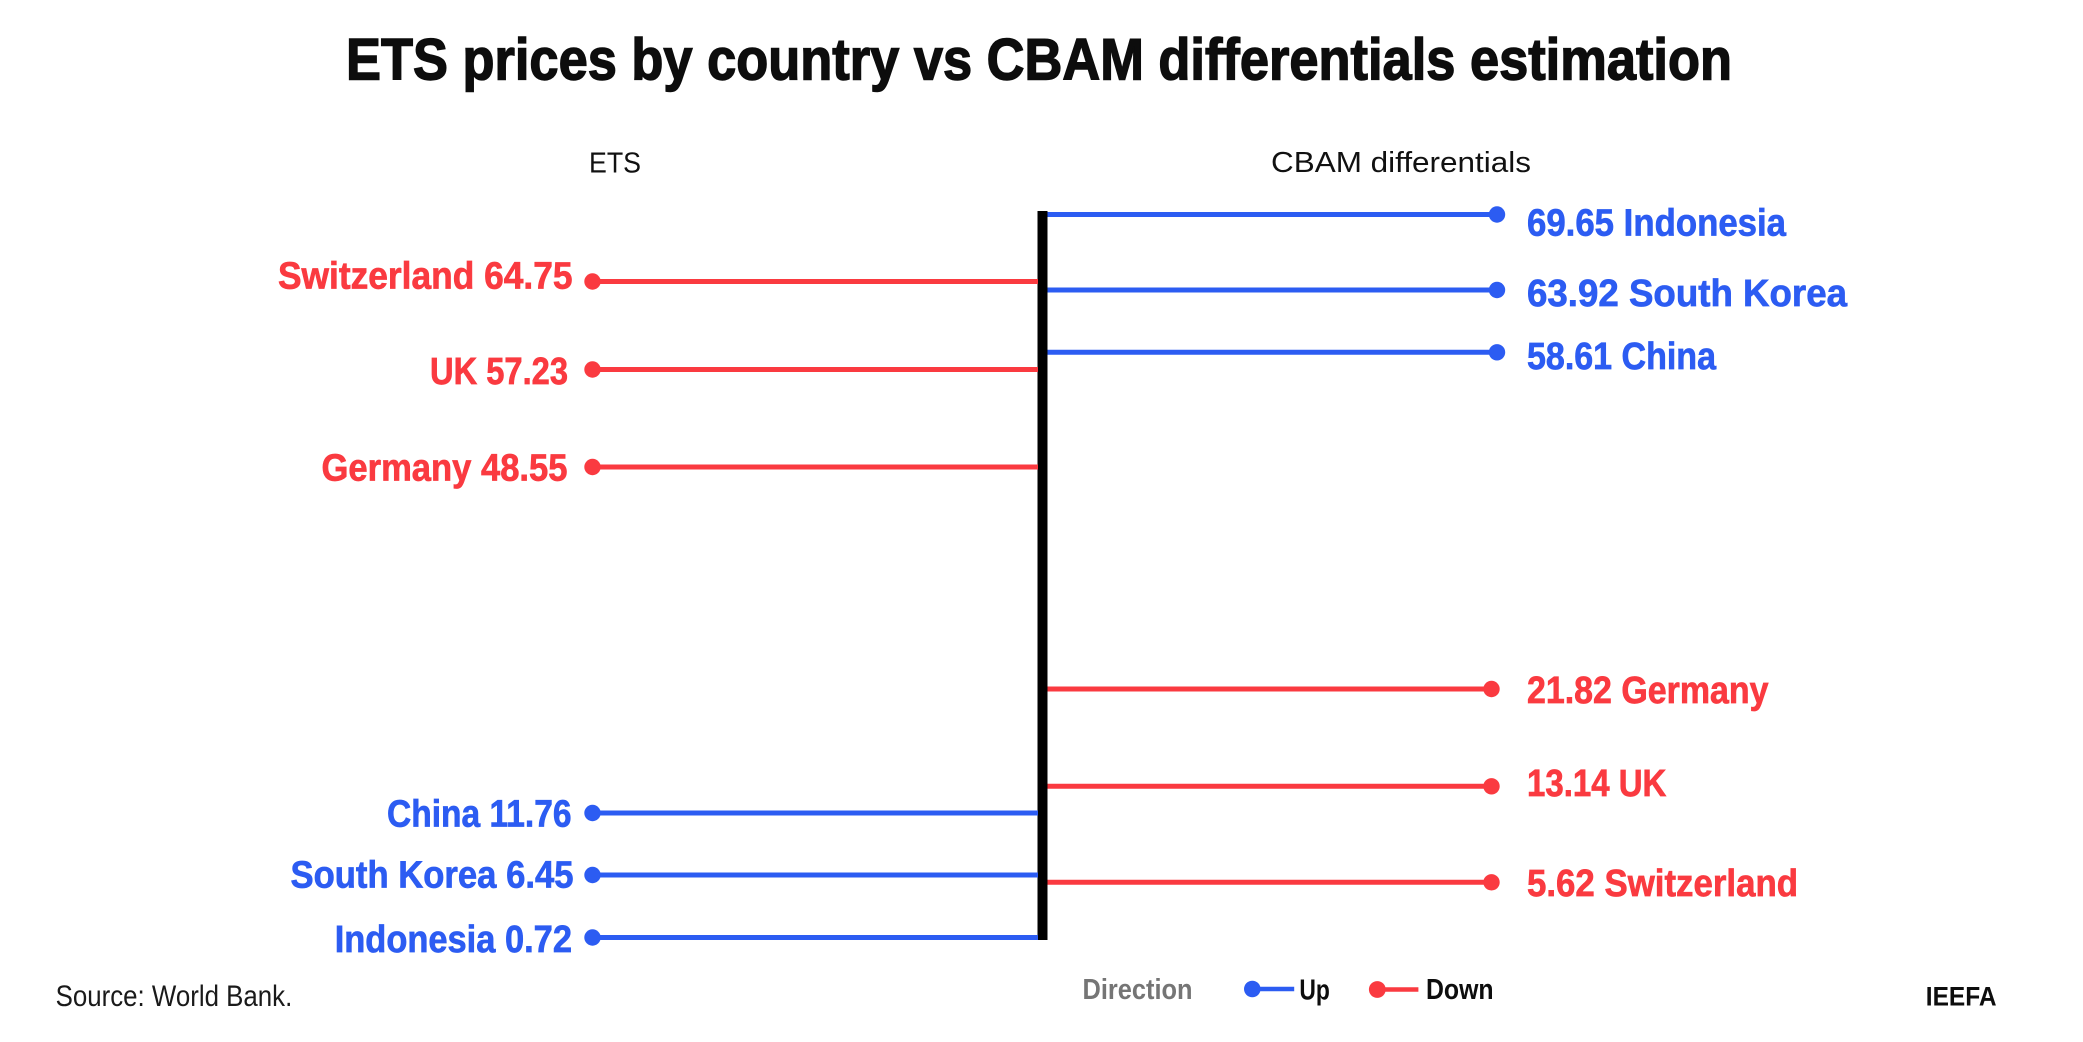 The height and width of the screenshot is (1042, 2083). Describe the element at coordinates (174, 996) in the screenshot. I see `svg-text: Source: World Bank.` at that location.